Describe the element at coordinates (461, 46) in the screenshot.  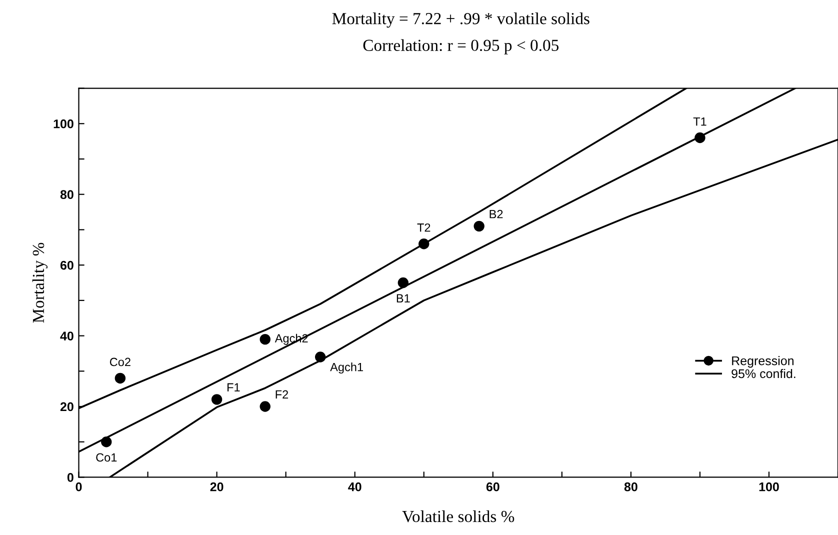
I see `chart-subtitle: Correlation: r = 0.95 p < 0.05` at that location.